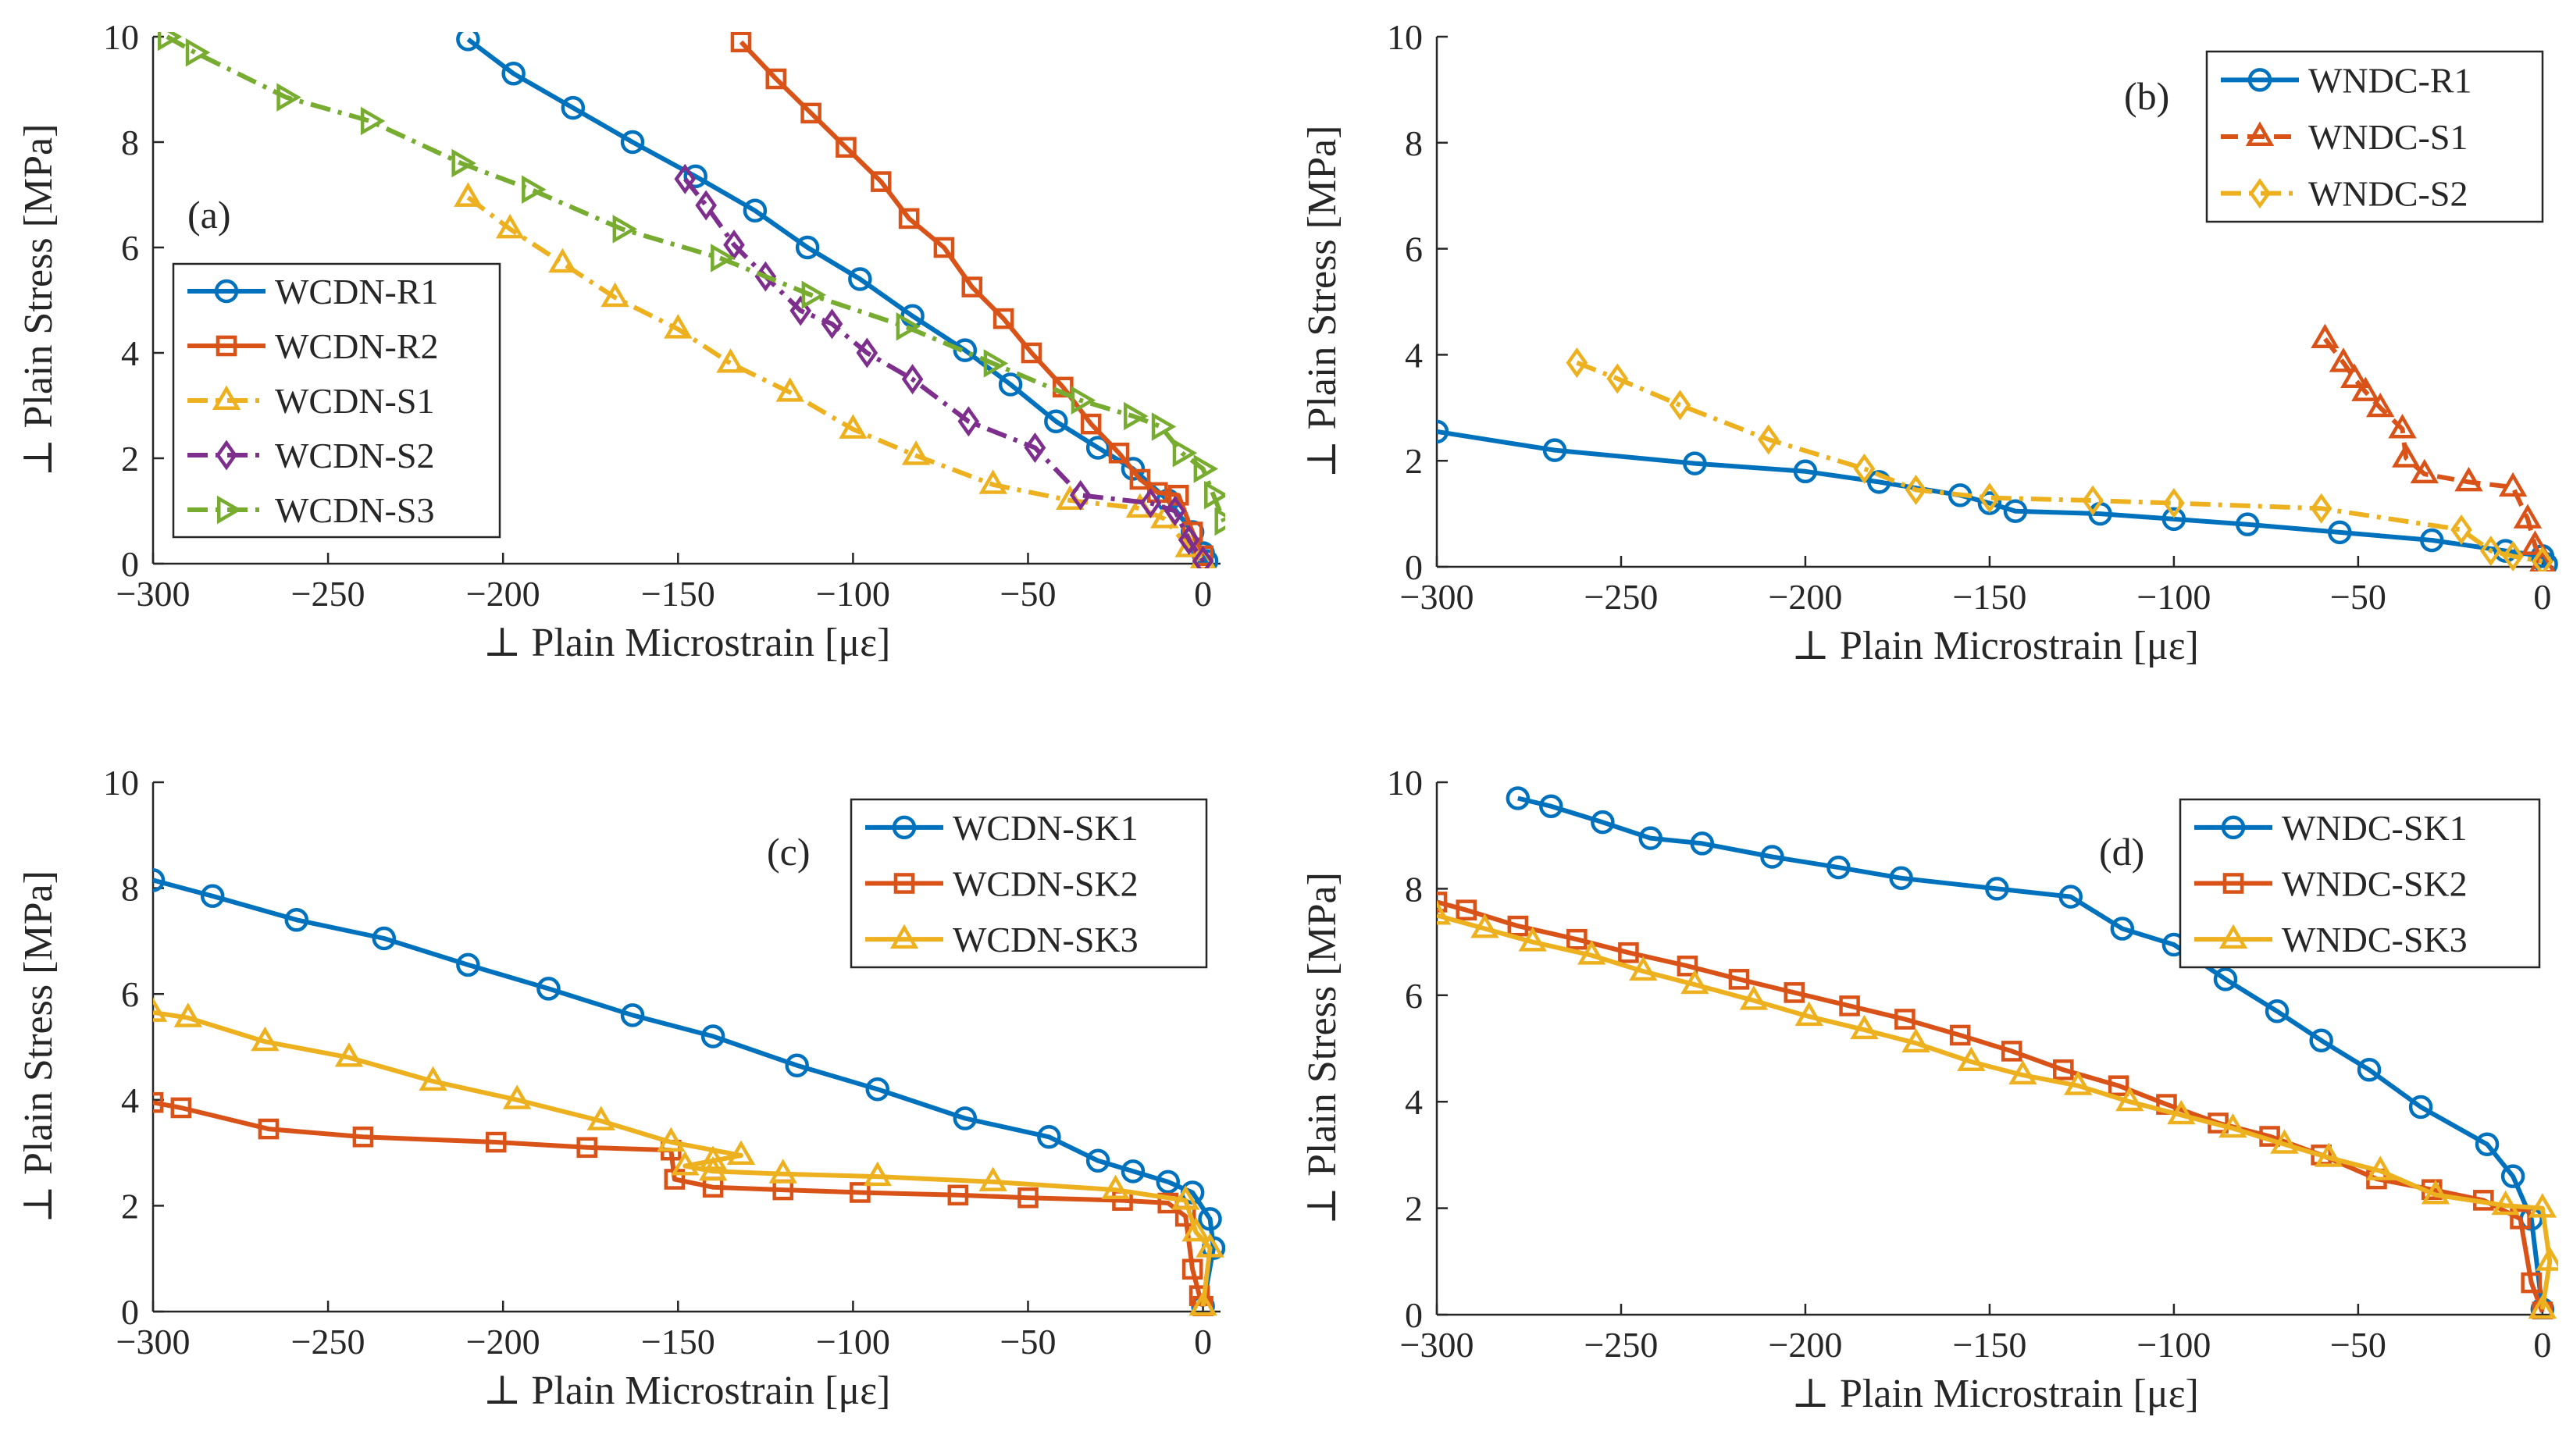 The width and height of the screenshot is (2573, 1456). What do you see at coordinates (355, 401) in the screenshot?
I see `legend-label: WCDN-S1` at bounding box center [355, 401].